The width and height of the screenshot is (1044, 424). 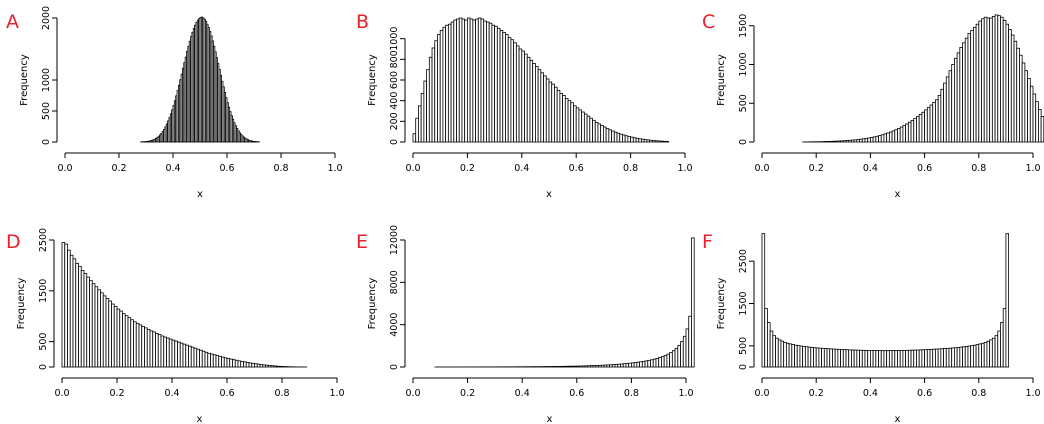 What do you see at coordinates (336, 393) in the screenshot?
I see `x-tick-label: 1.0` at bounding box center [336, 393].